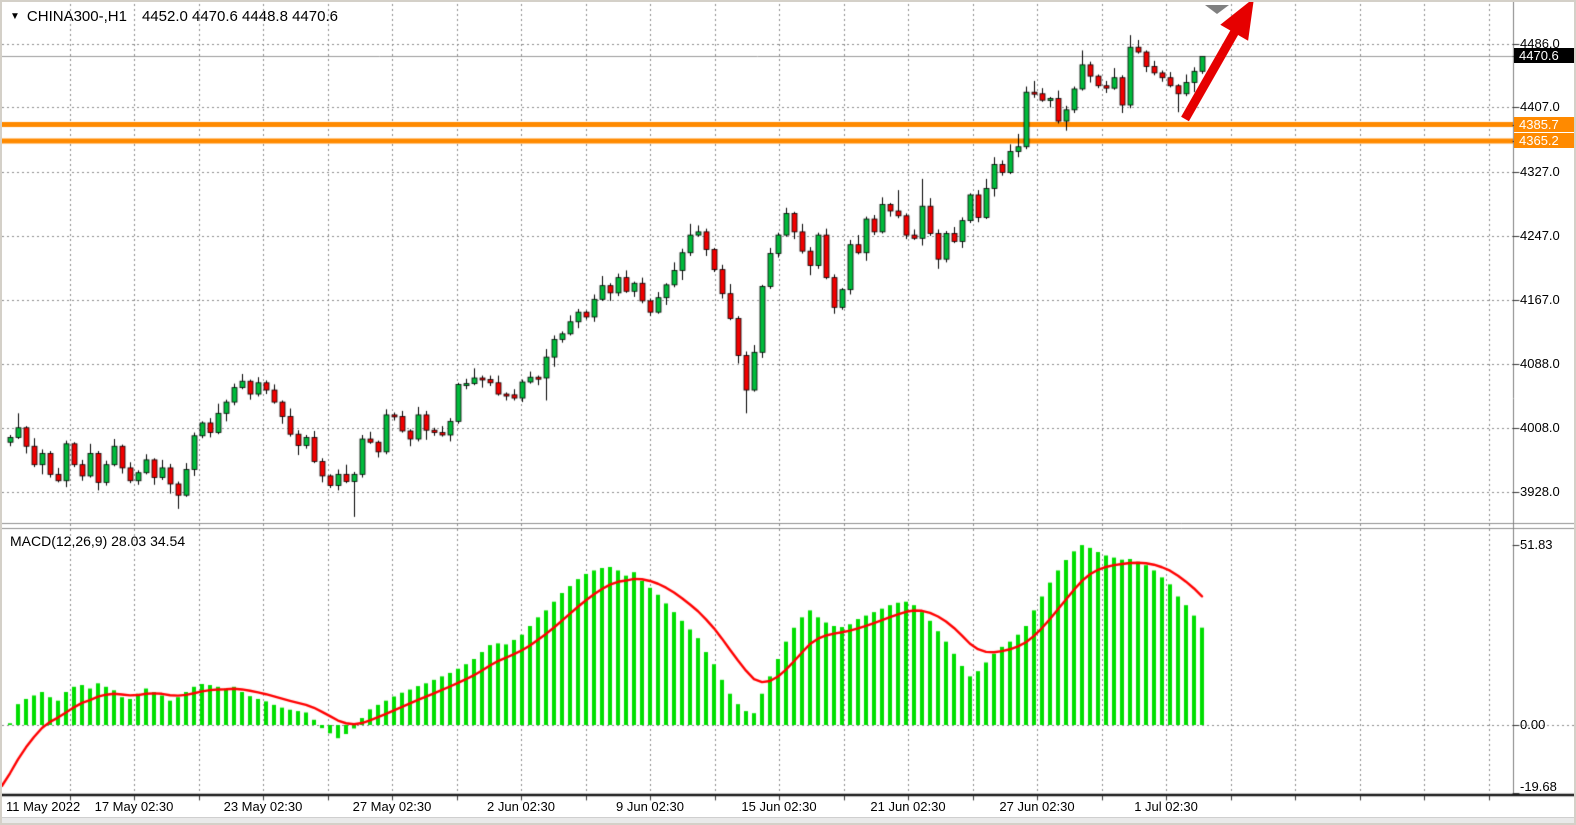  Describe the element at coordinates (908, 806) in the screenshot. I see `time-axis-label: 21 Jun 02:30` at that location.